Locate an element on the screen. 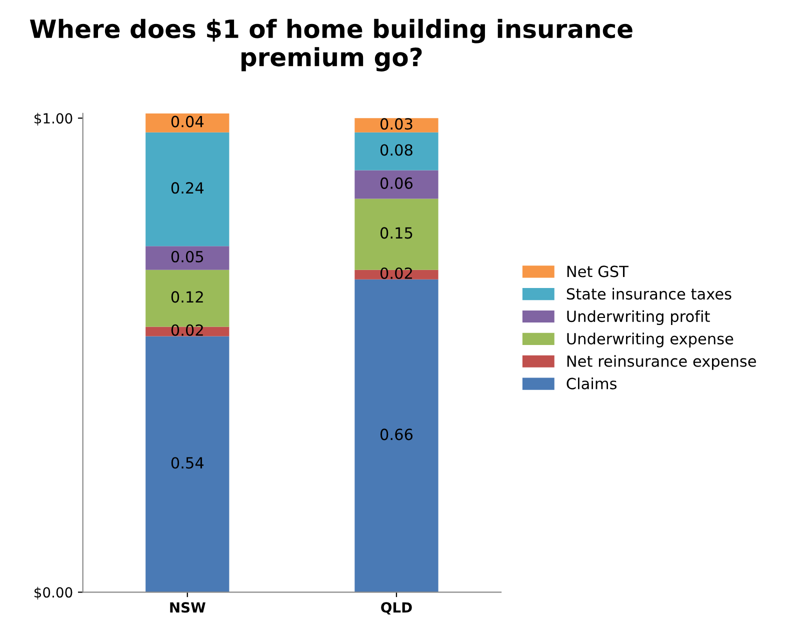  data-label: 0.15 is located at coordinates (396, 233).